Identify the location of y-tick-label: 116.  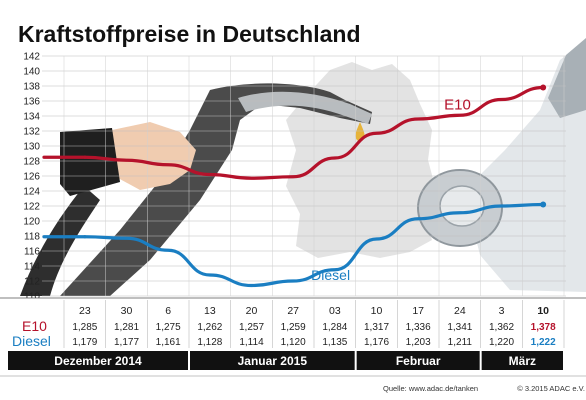
(32, 252).